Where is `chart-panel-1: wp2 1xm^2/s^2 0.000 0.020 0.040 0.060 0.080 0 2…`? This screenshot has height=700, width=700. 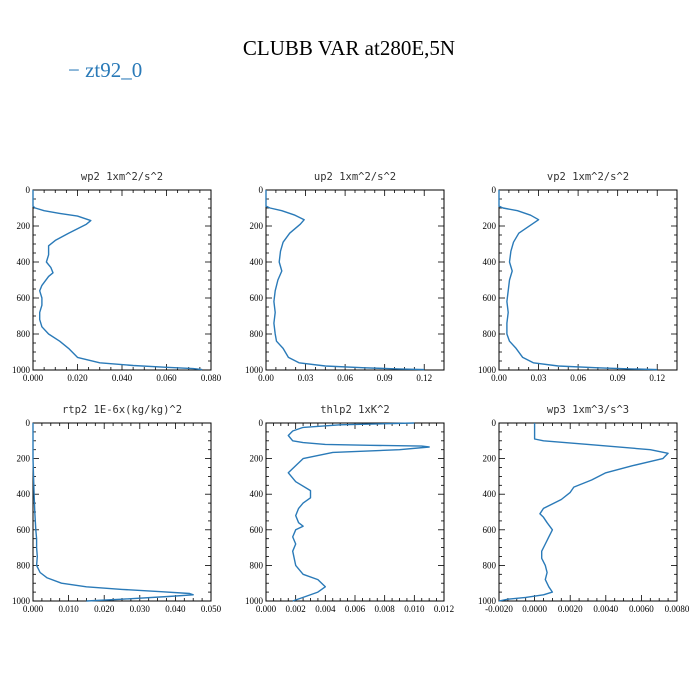 chart-panel-1: wp2 1xm^2/s^2 0.000 0.020 0.040 0.060 0.080 0 2… is located at coordinates (117, 277).